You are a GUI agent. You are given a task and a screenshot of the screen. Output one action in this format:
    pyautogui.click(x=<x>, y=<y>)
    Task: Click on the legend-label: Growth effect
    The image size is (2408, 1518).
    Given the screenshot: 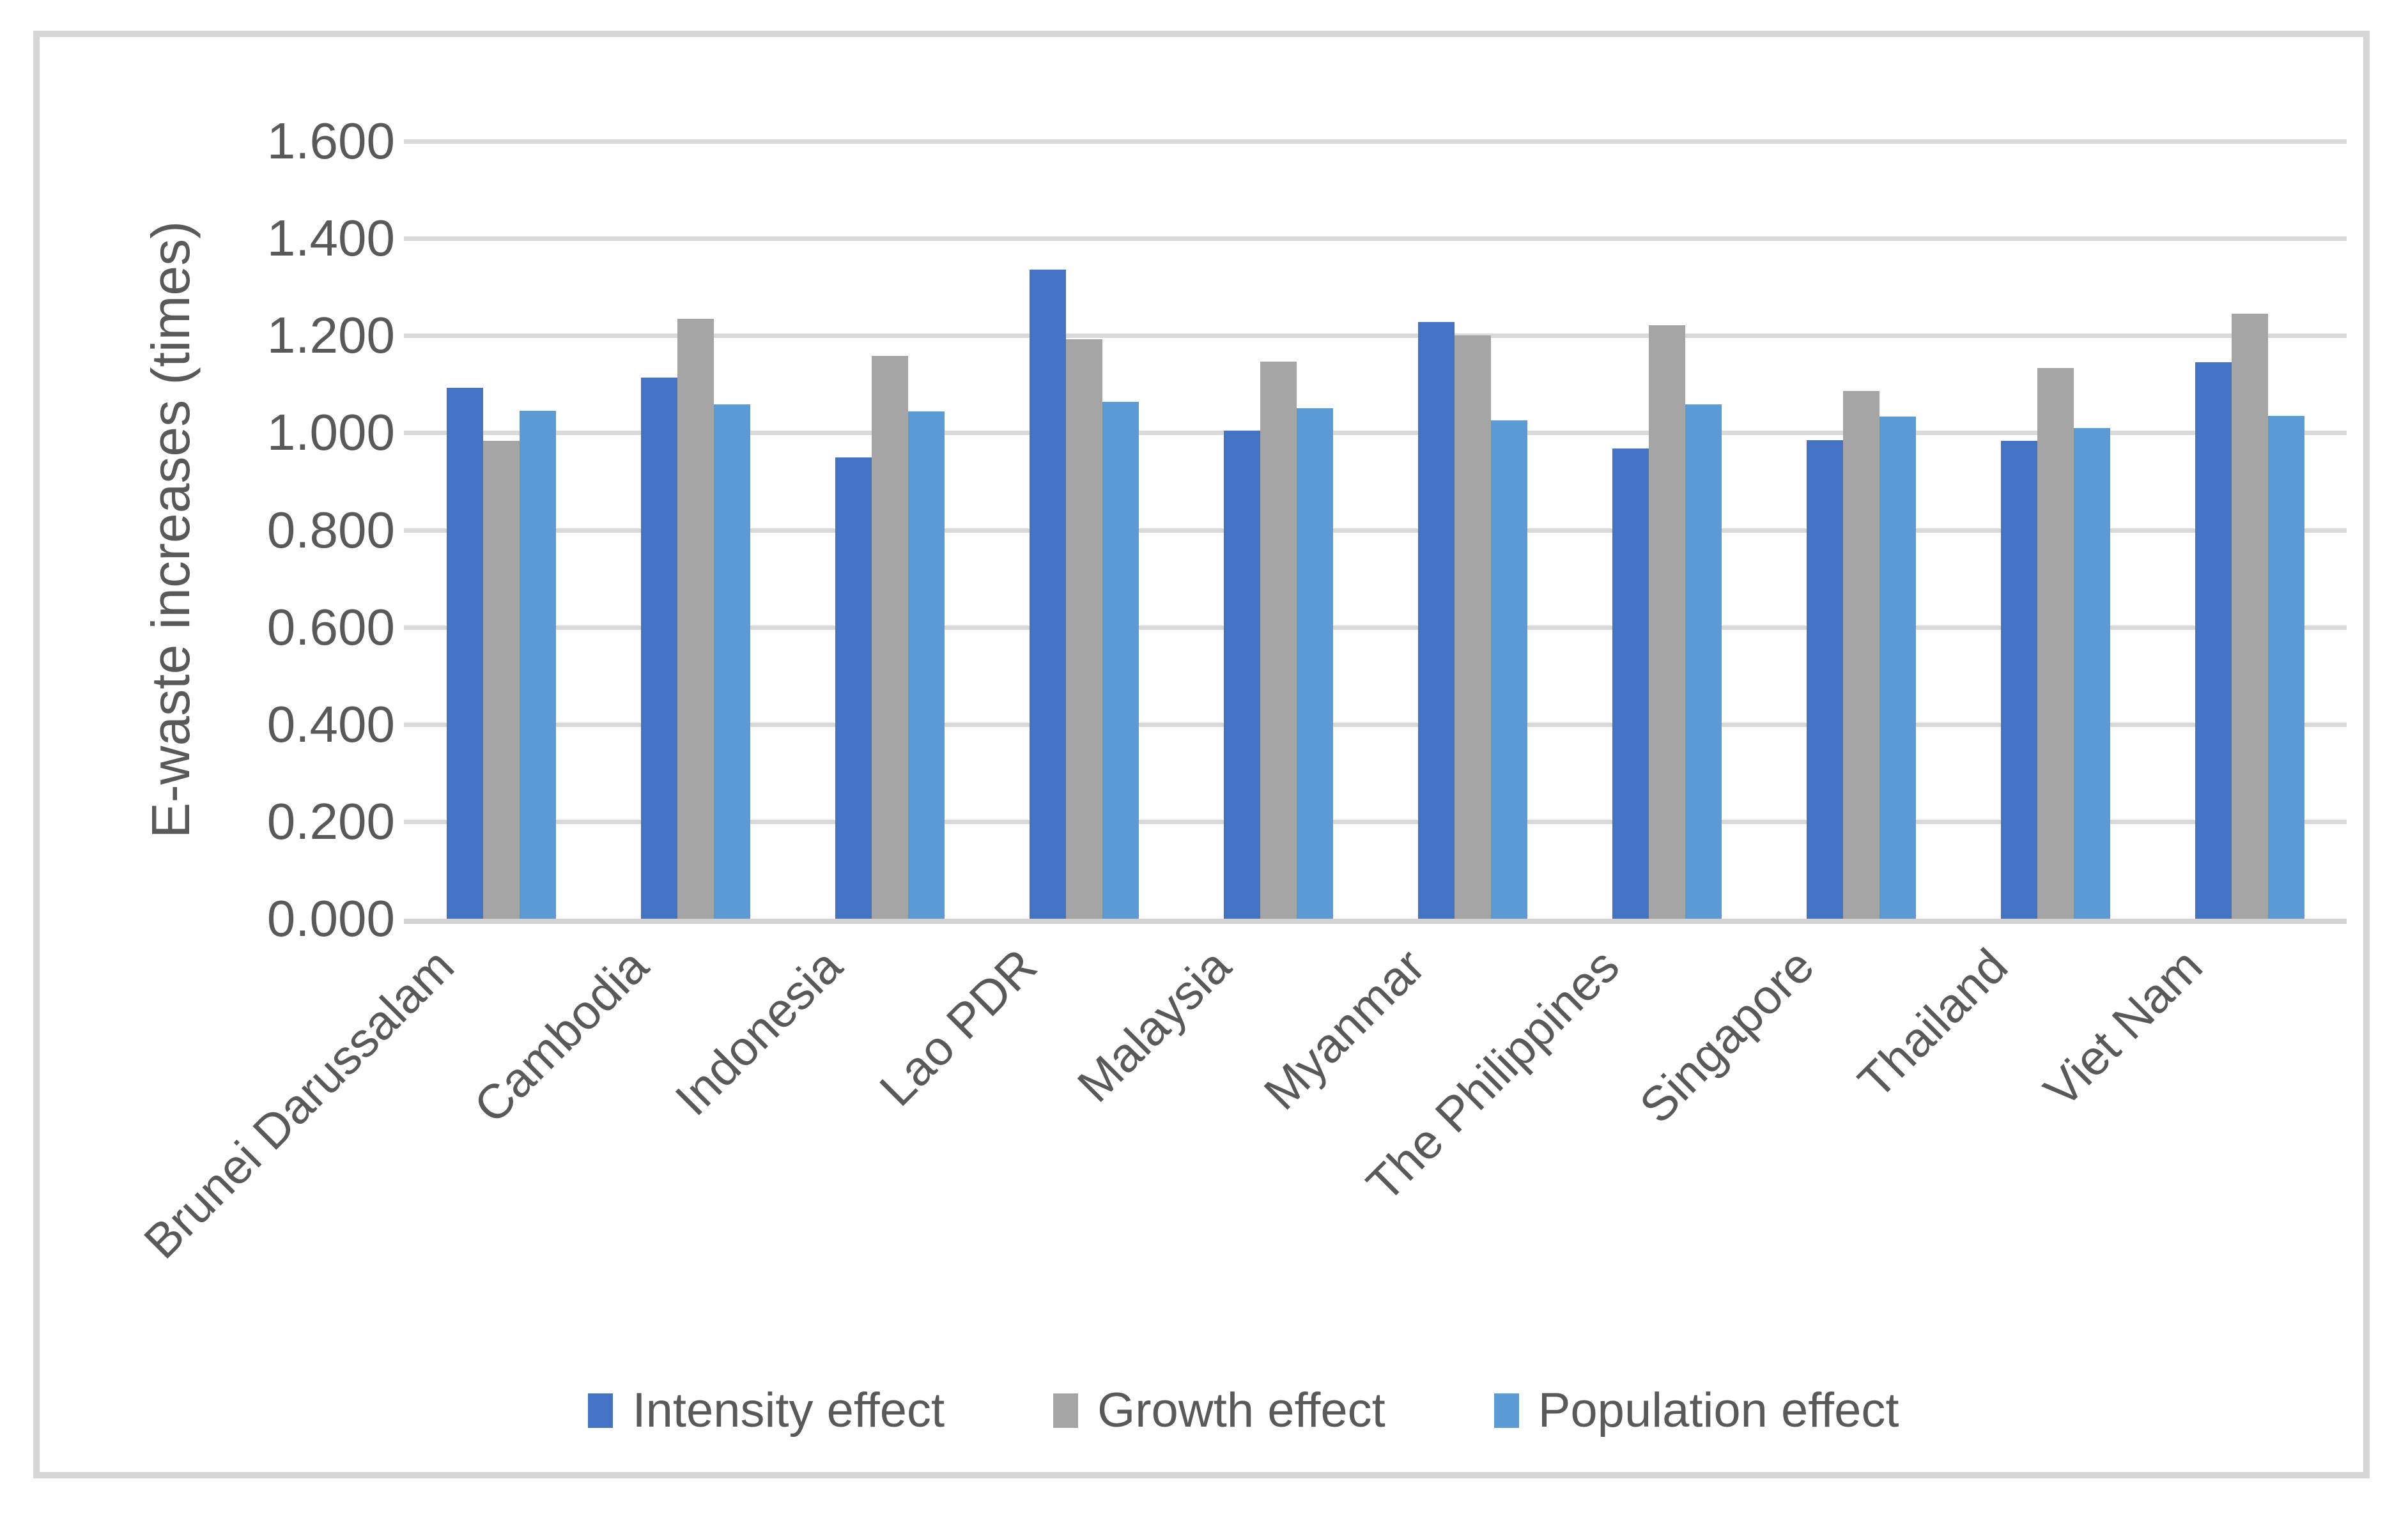 What is the action you would take?
    pyautogui.click(x=1241, y=1410)
    